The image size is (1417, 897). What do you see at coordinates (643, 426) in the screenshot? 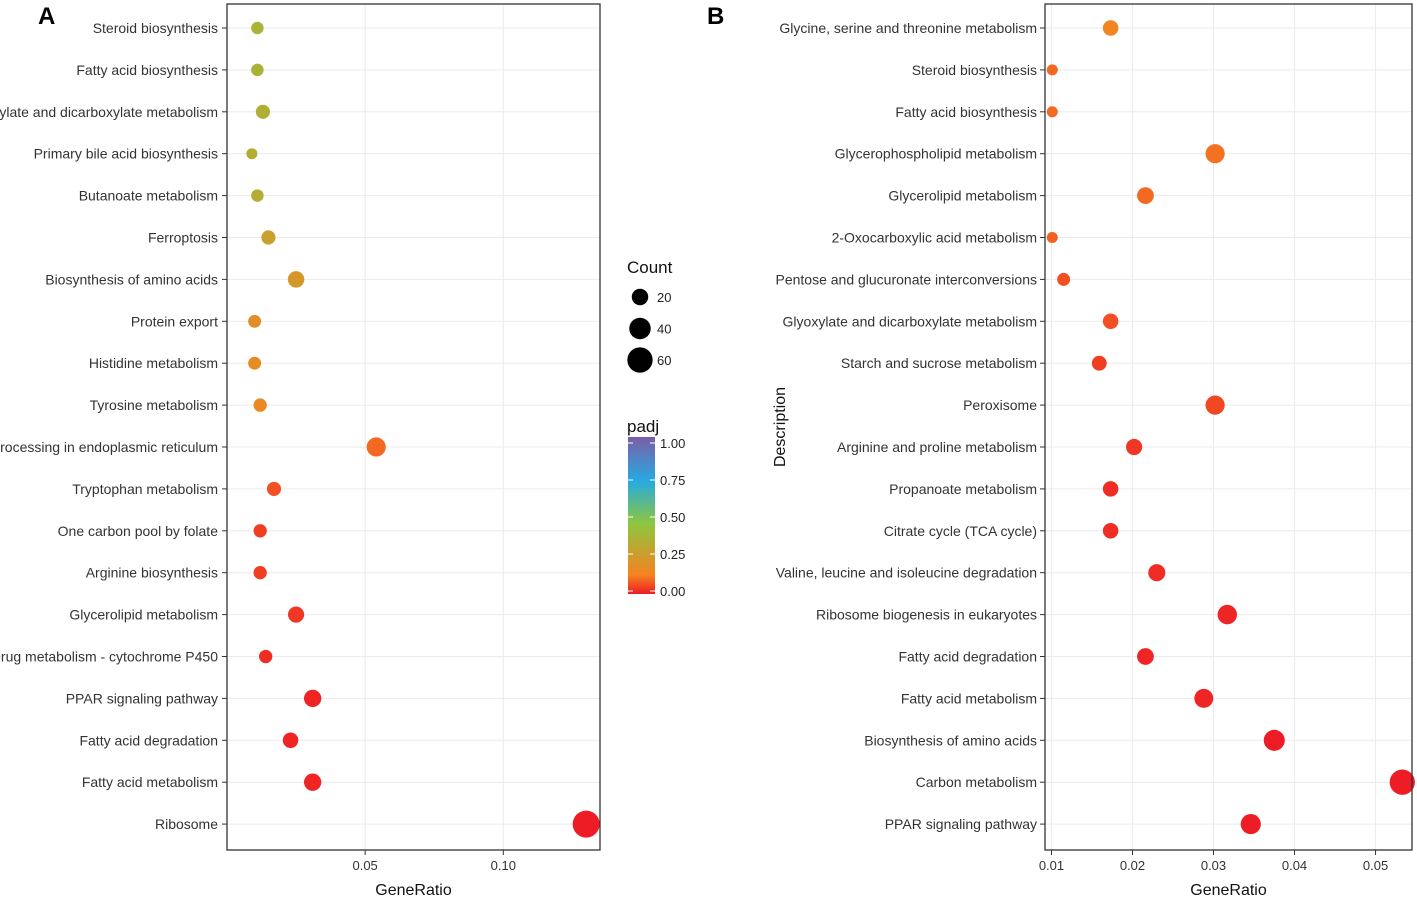
I see `padj-legend-title: padj` at bounding box center [643, 426].